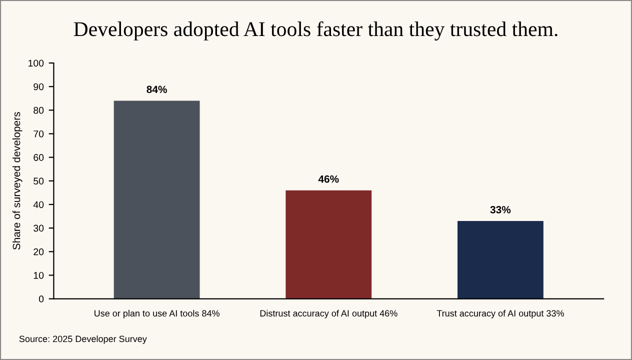  Describe the element at coordinates (39, 228) in the screenshot. I see `y-tick-label: 30` at that location.